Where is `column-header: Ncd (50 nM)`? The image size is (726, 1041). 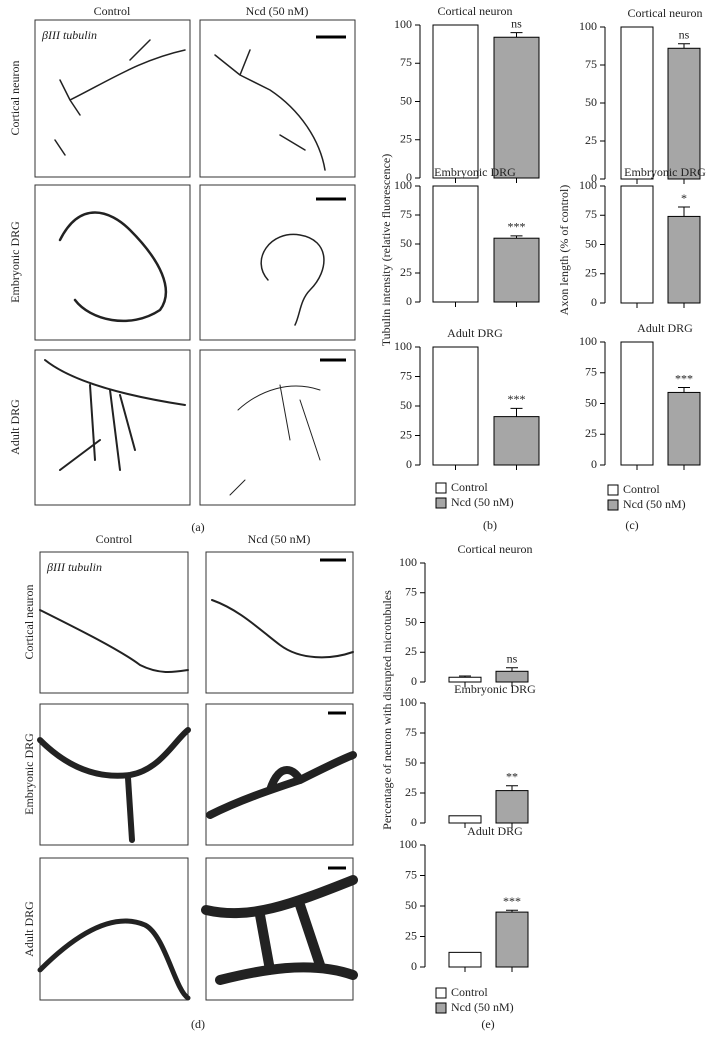 column-header: Ncd (50 nM) is located at coordinates (279, 539).